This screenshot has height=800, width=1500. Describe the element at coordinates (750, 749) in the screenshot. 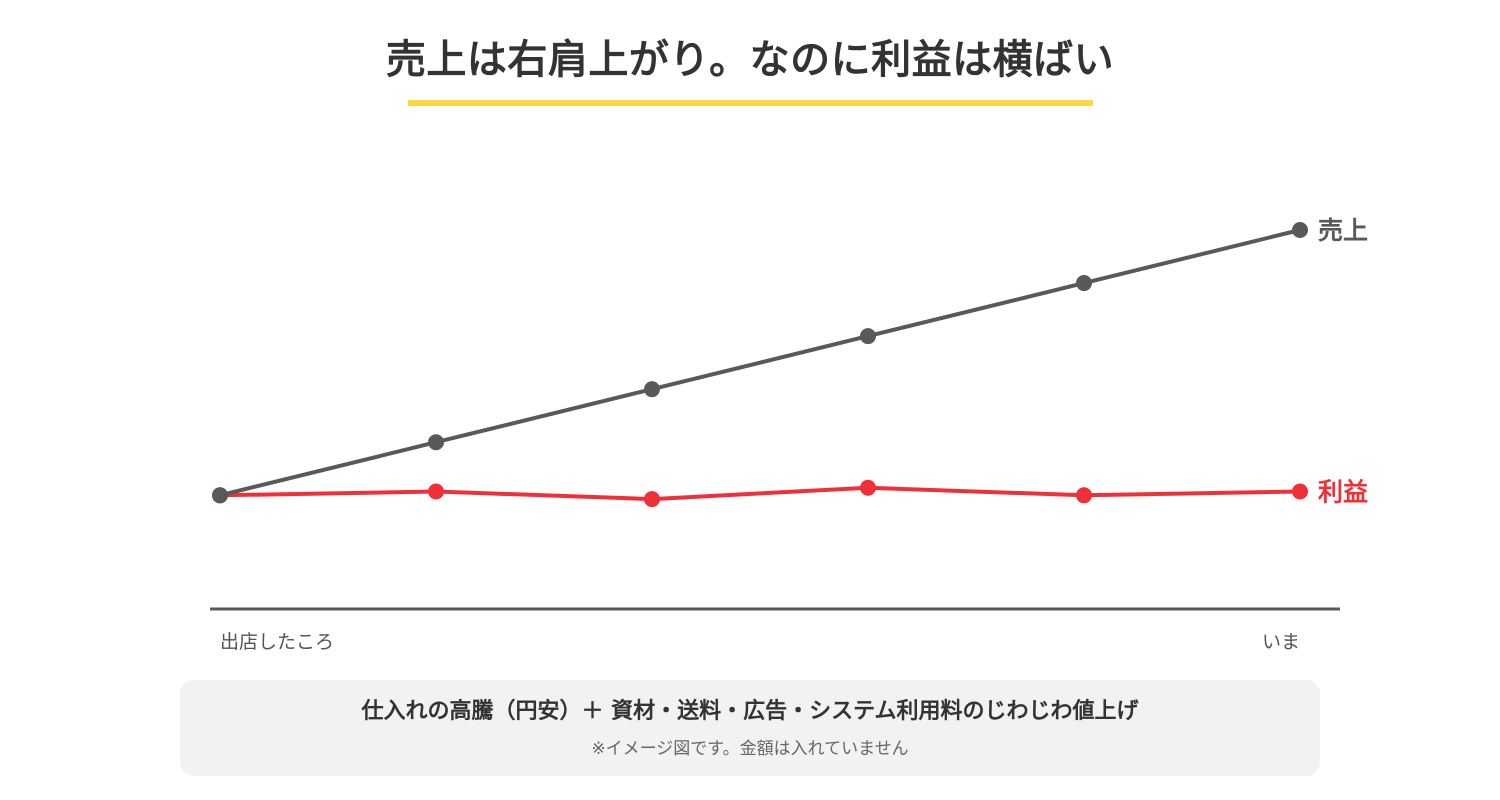

I see `note-sub-text: ※イメージ図です。金額は入れていません` at that location.